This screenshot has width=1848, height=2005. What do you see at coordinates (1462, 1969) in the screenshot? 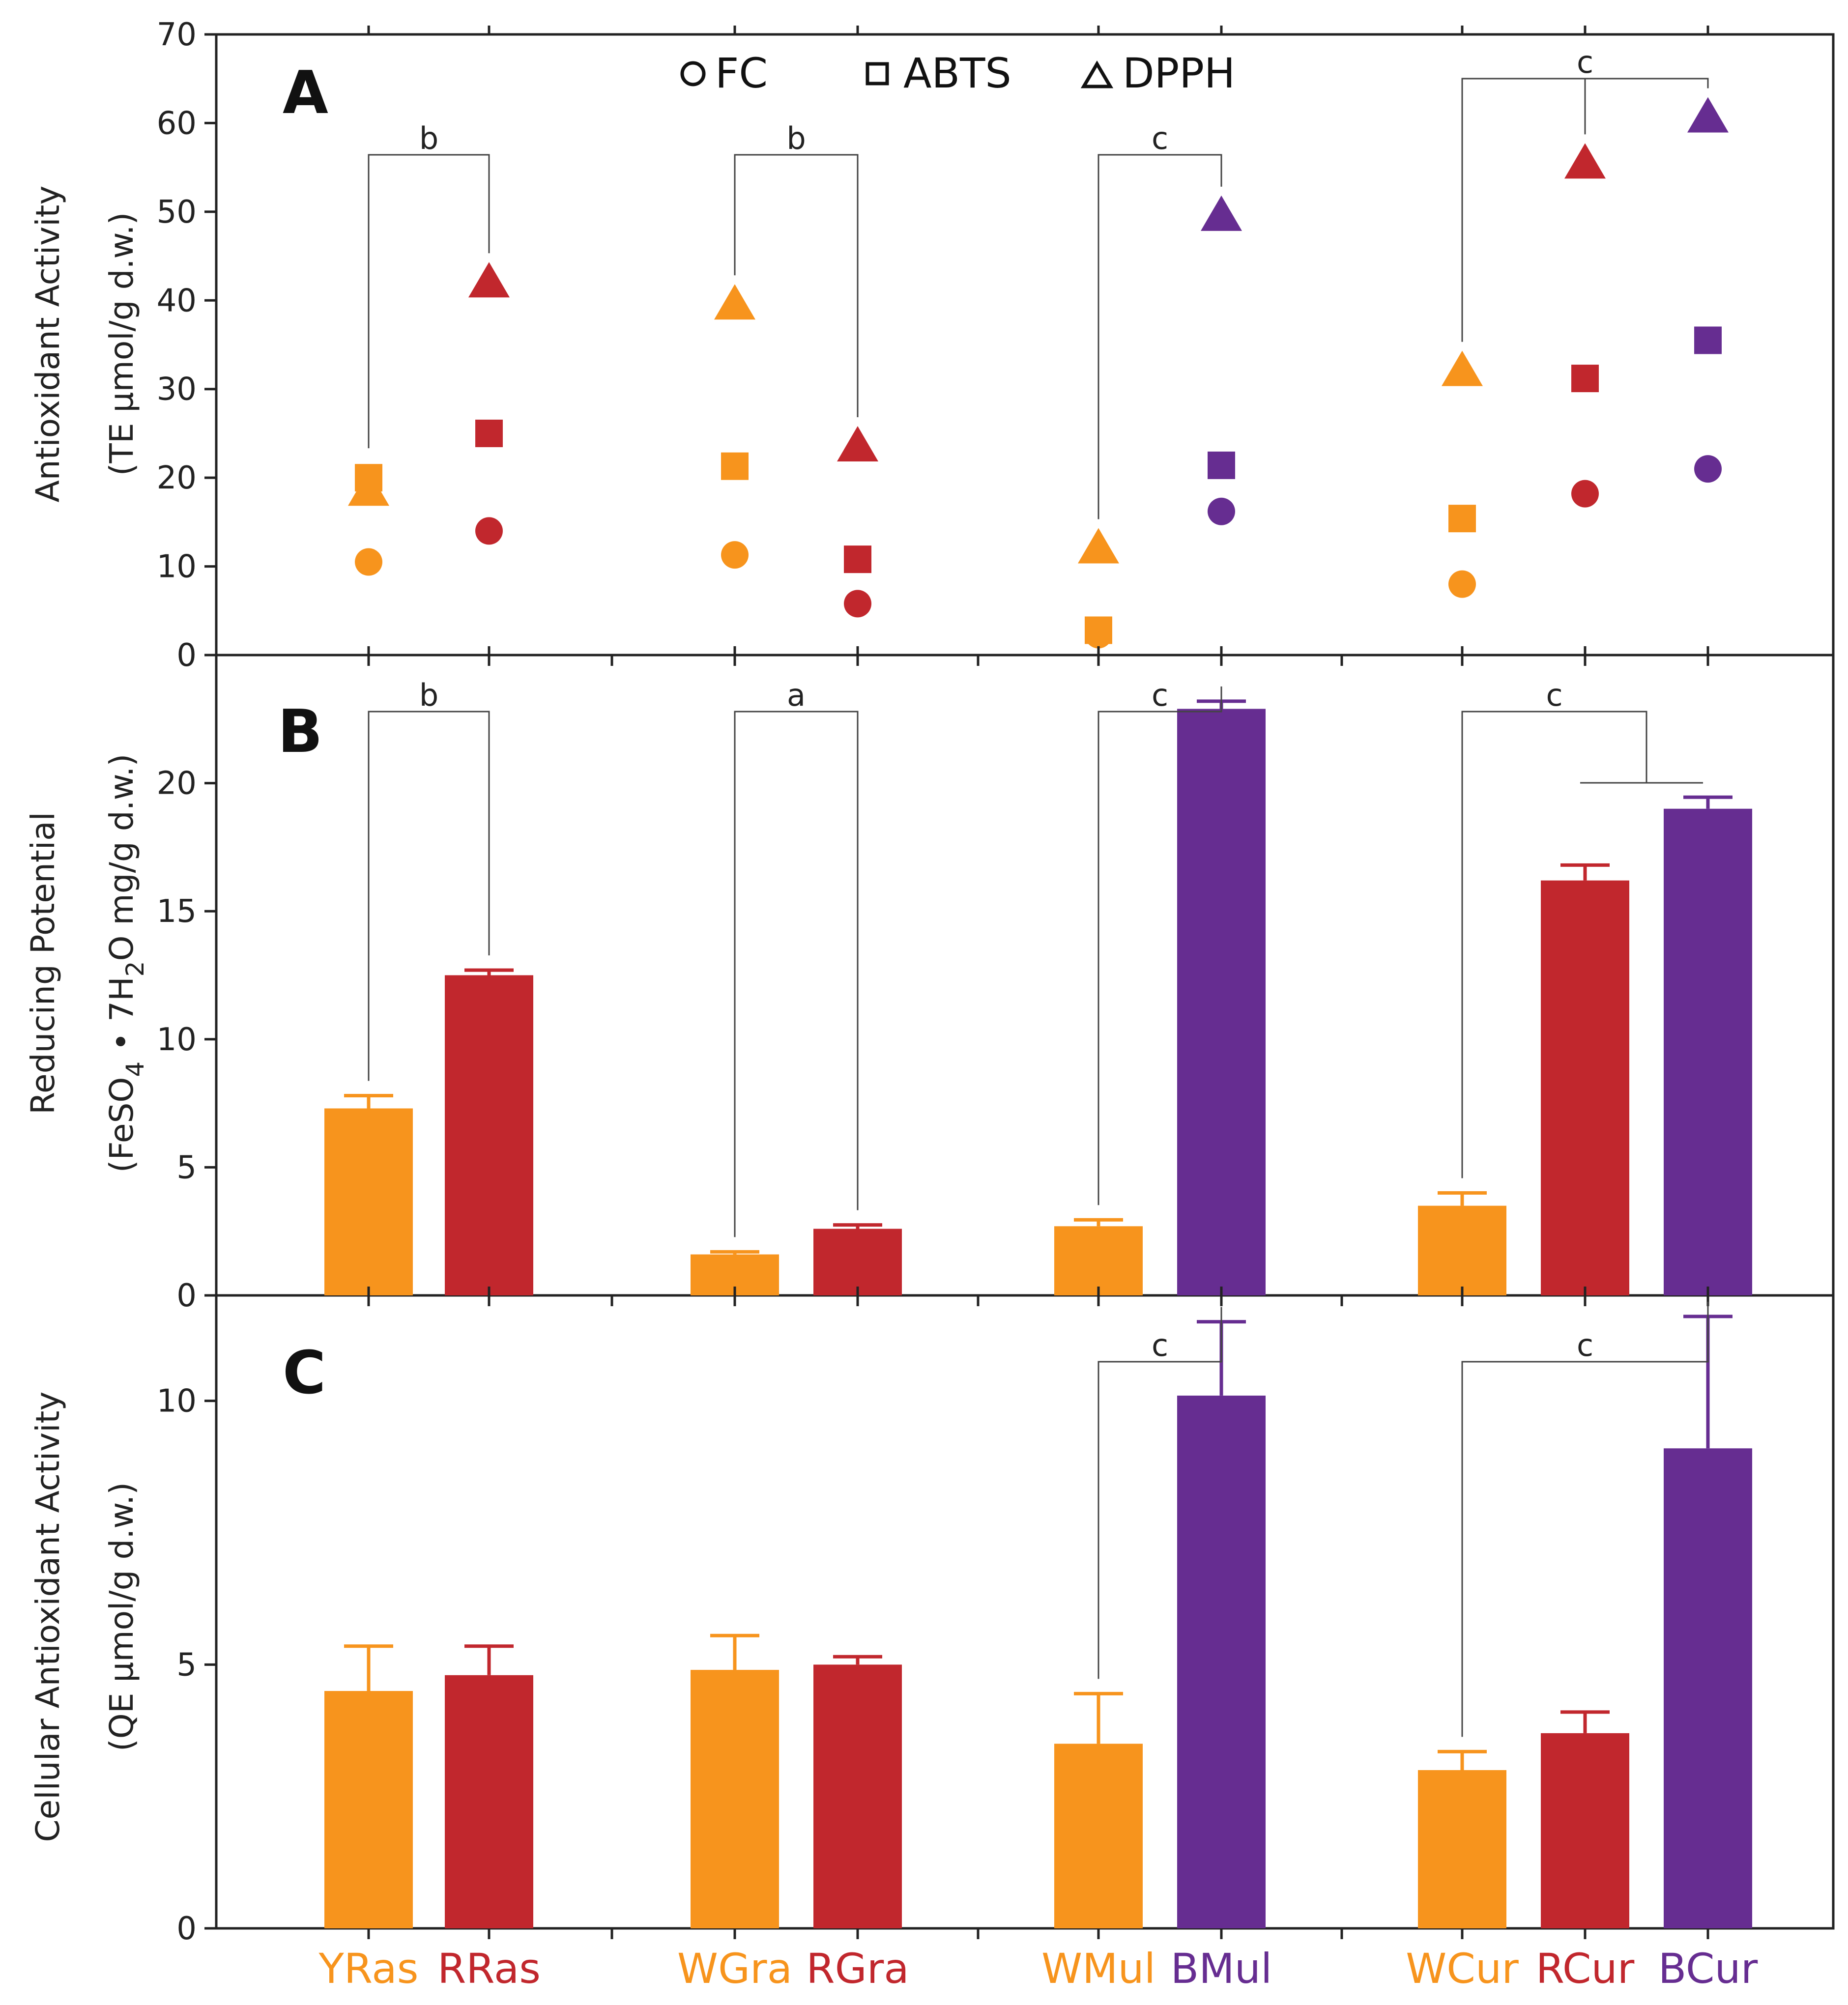
I see `category-label-wcur: WCur` at bounding box center [1462, 1969].